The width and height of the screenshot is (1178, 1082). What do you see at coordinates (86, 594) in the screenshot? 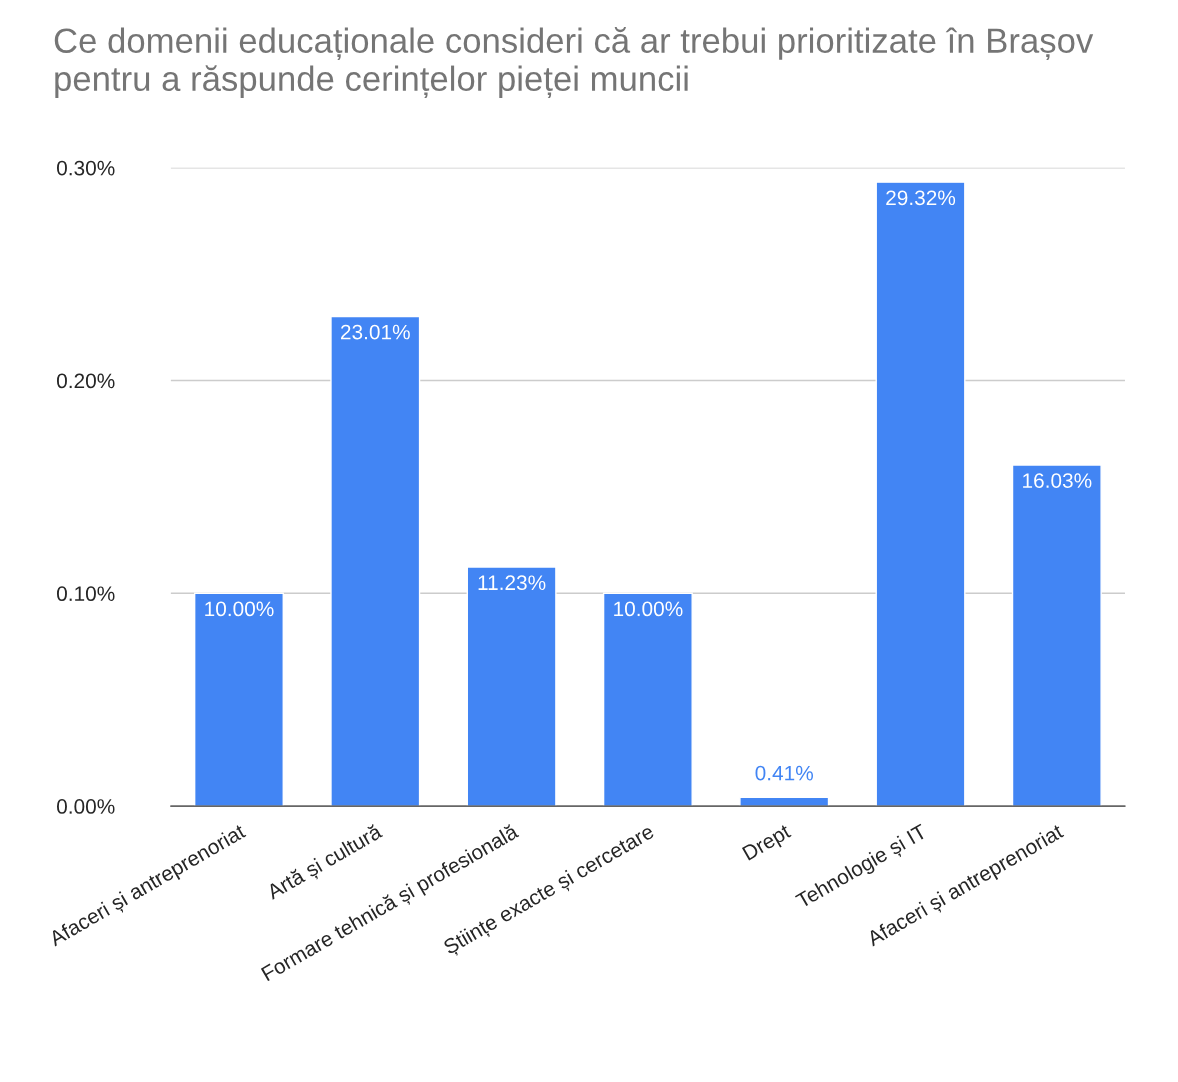
I see `y-tick-label: 0.10%` at bounding box center [86, 594].